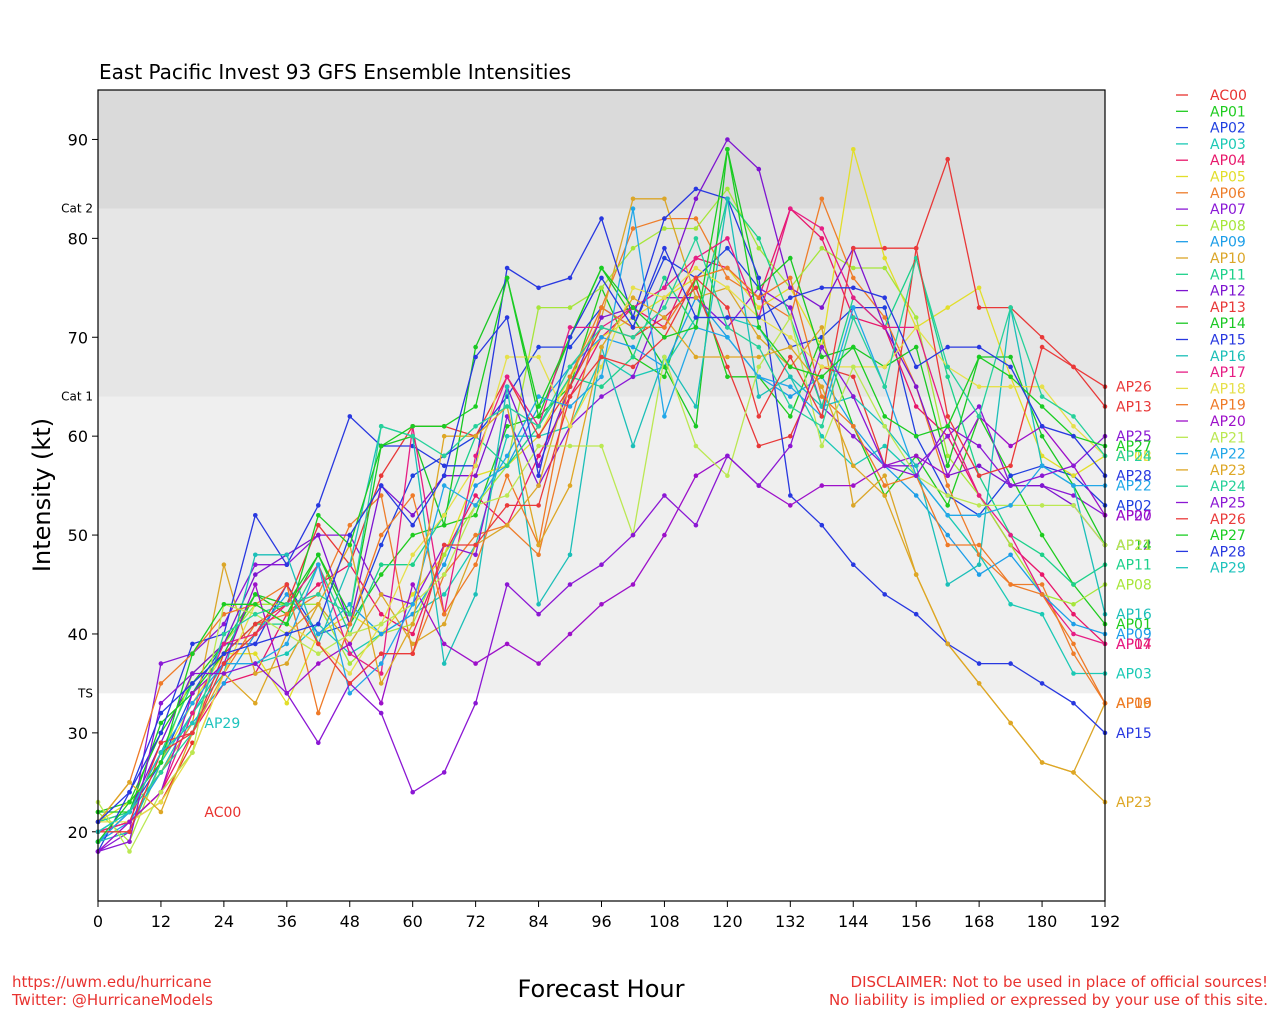 Image resolution: width=1280 pixels, height=1024 pixels. What do you see at coordinates (77, 209) in the screenshot?
I see `threshold-label-cat-2: Cat 2` at bounding box center [77, 209].